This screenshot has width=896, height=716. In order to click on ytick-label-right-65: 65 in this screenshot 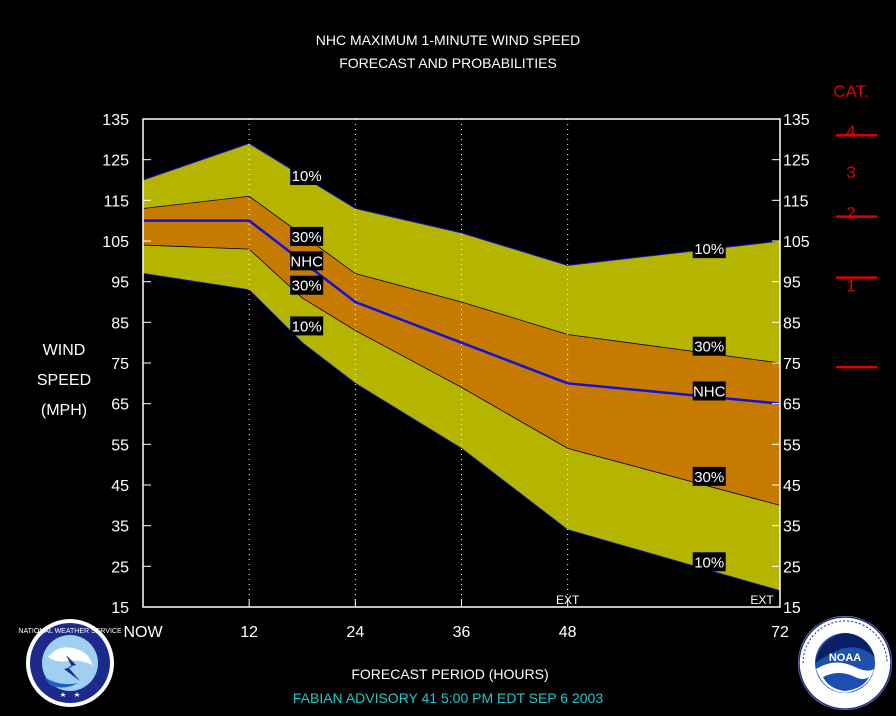, I will do `click(792, 405)`.